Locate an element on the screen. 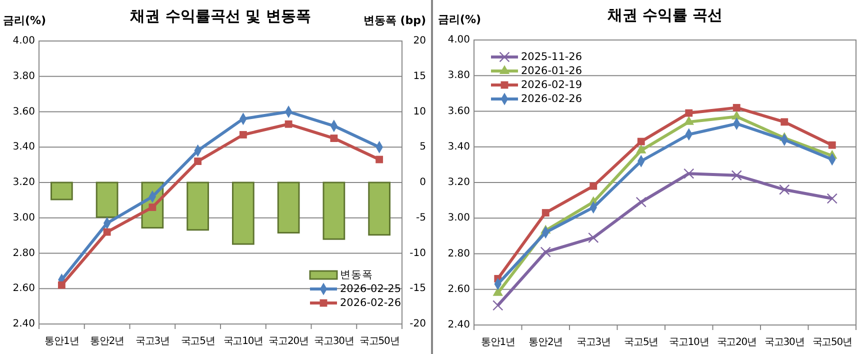 The height and width of the screenshot is (354, 867). y2-tick-label: -20 is located at coordinates (418, 324).